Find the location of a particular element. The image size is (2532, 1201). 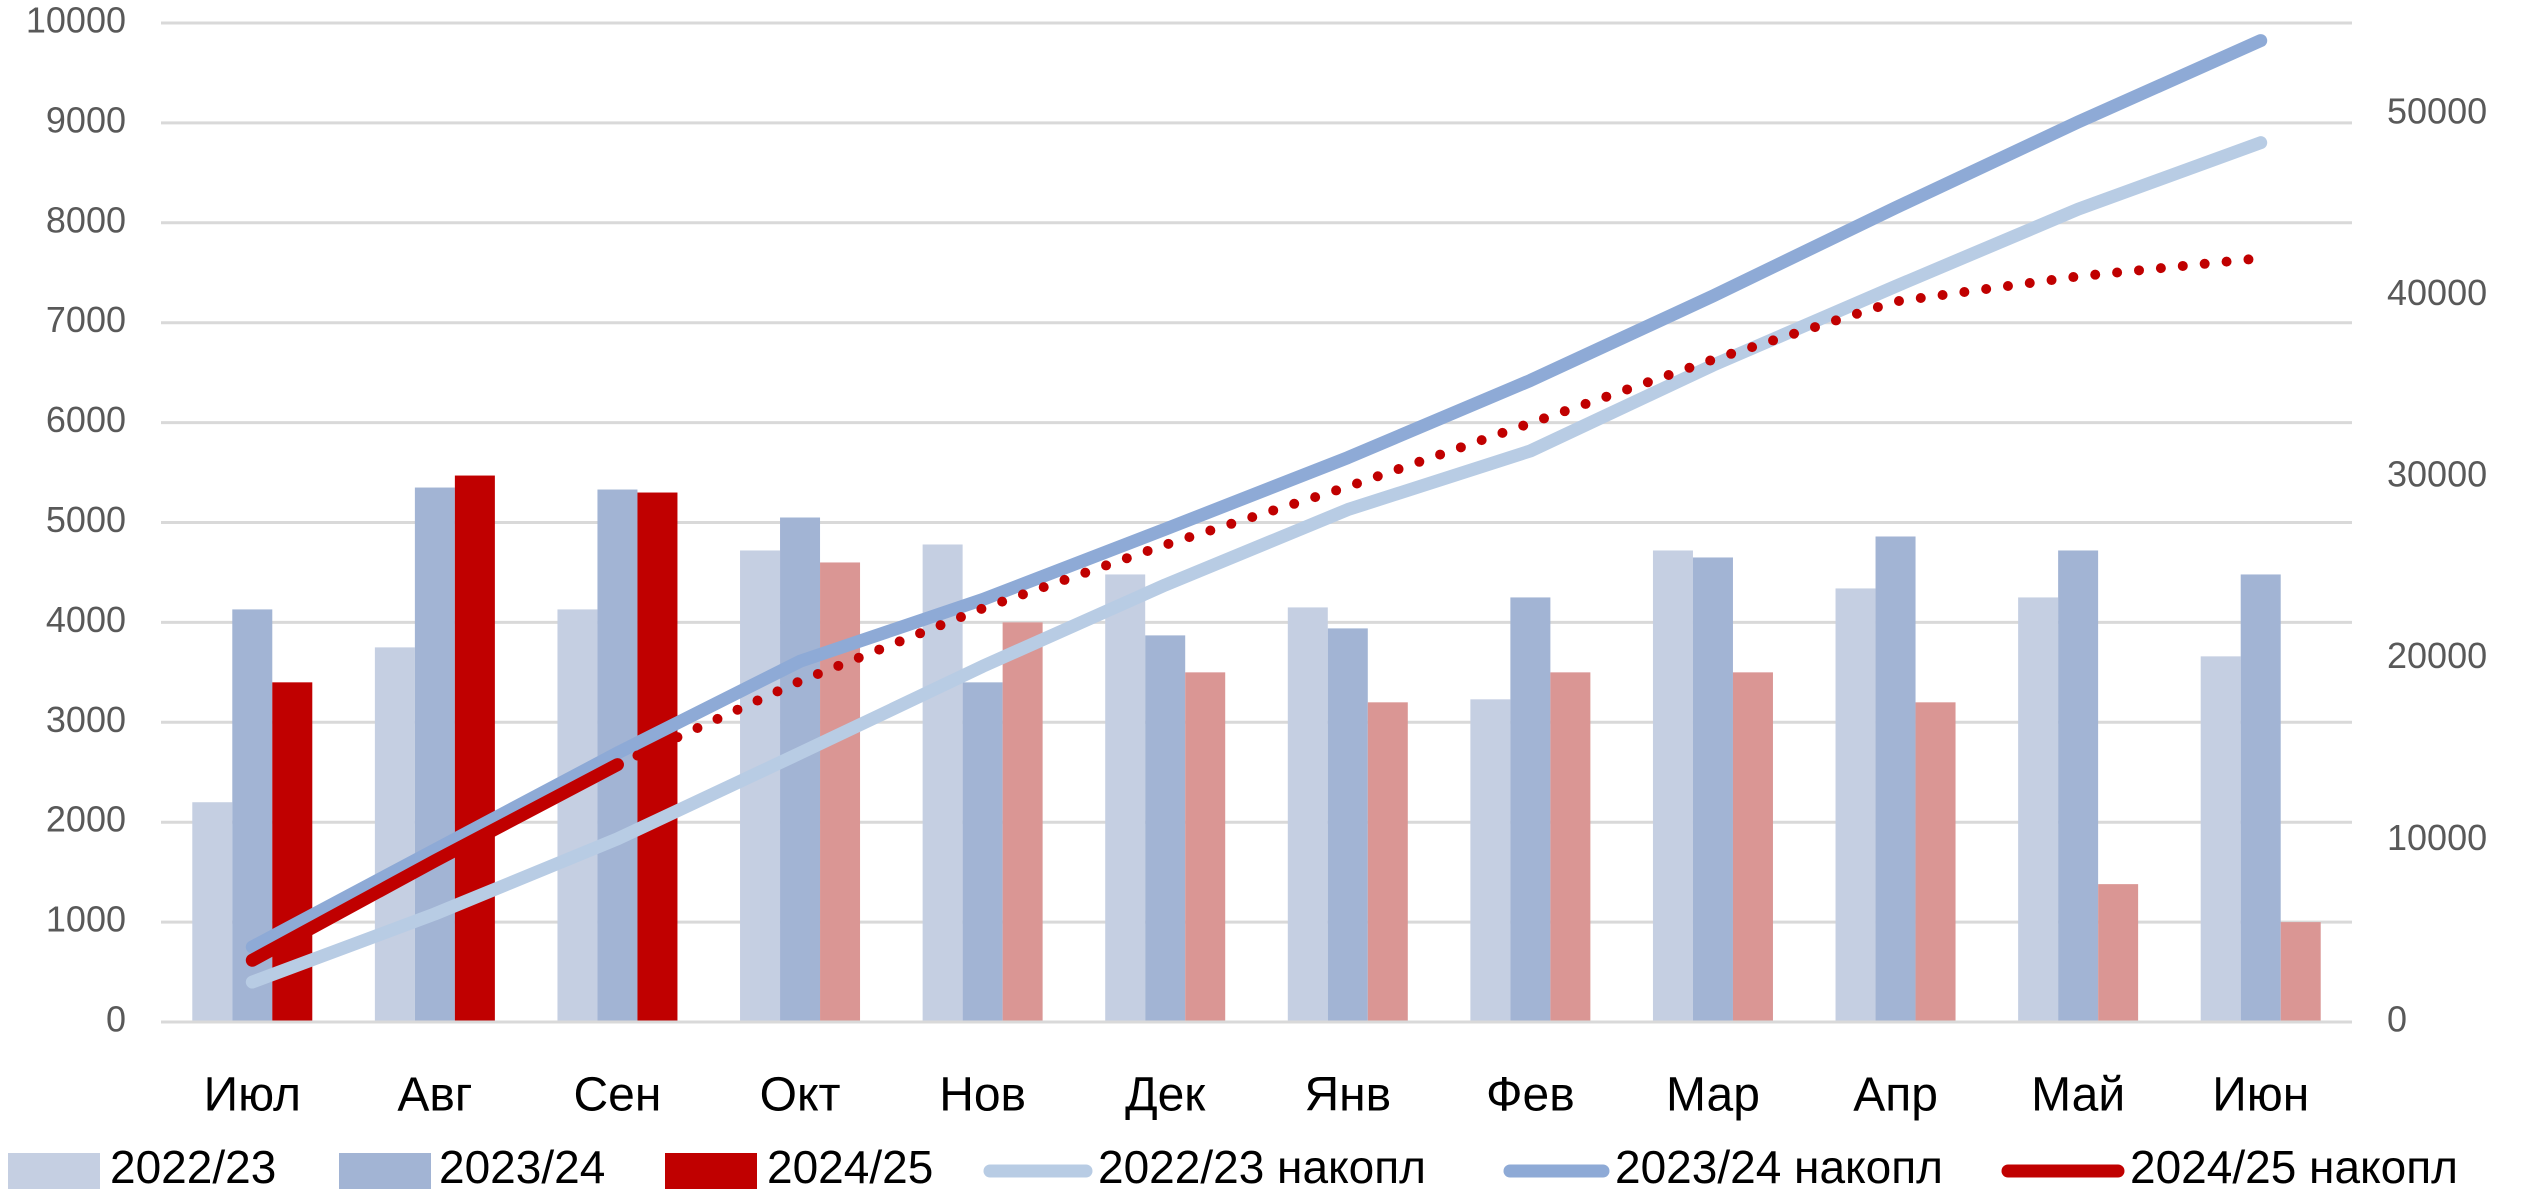

x-tick-label: Апр is located at coordinates (1895, 1095).